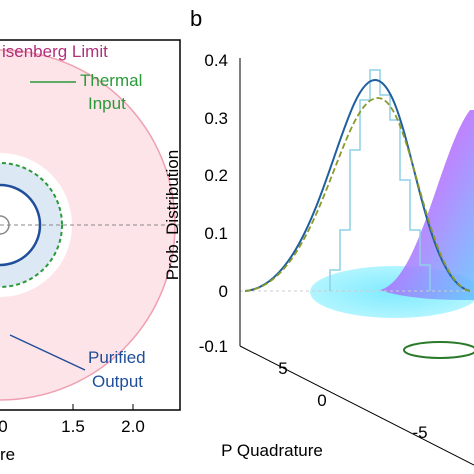 The height and width of the screenshot is (474, 474). Describe the element at coordinates (356, 405) in the screenshot. I see `p-axis` at that location.